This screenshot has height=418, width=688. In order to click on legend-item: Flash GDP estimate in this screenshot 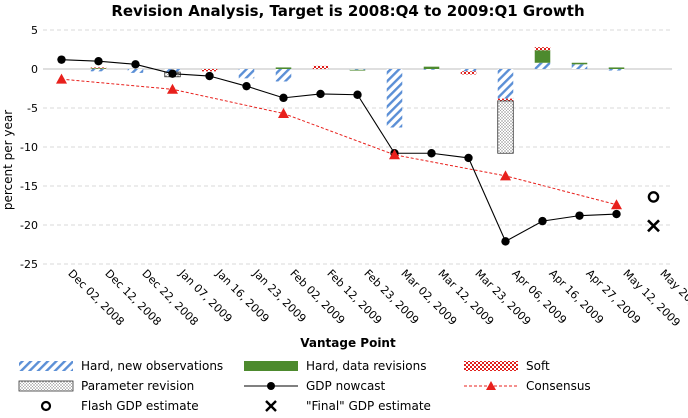, I will do `click(119, 406)`.